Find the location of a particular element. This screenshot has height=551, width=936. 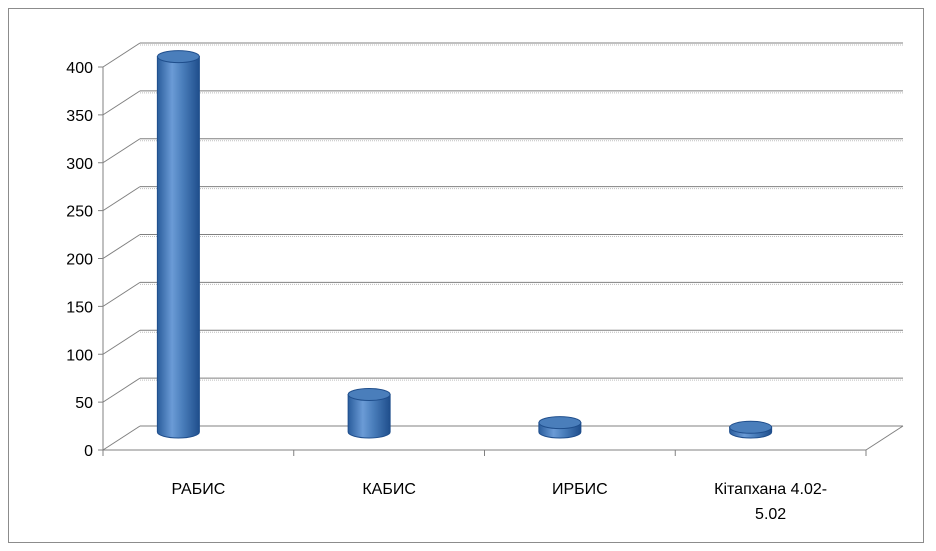

x-category-label: Кітапхана 4.02-5.02 is located at coordinates (770, 502).